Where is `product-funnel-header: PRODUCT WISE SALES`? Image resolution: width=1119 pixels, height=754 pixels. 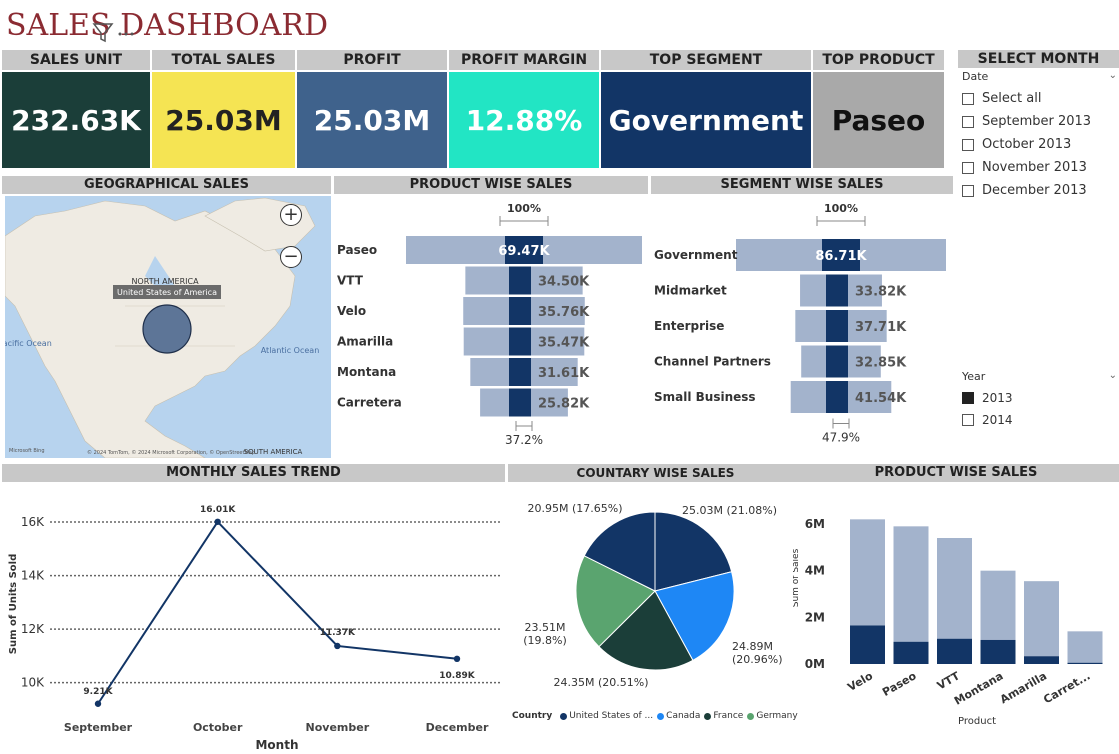 product-funnel-header: PRODUCT WISE SALES is located at coordinates (491, 185).